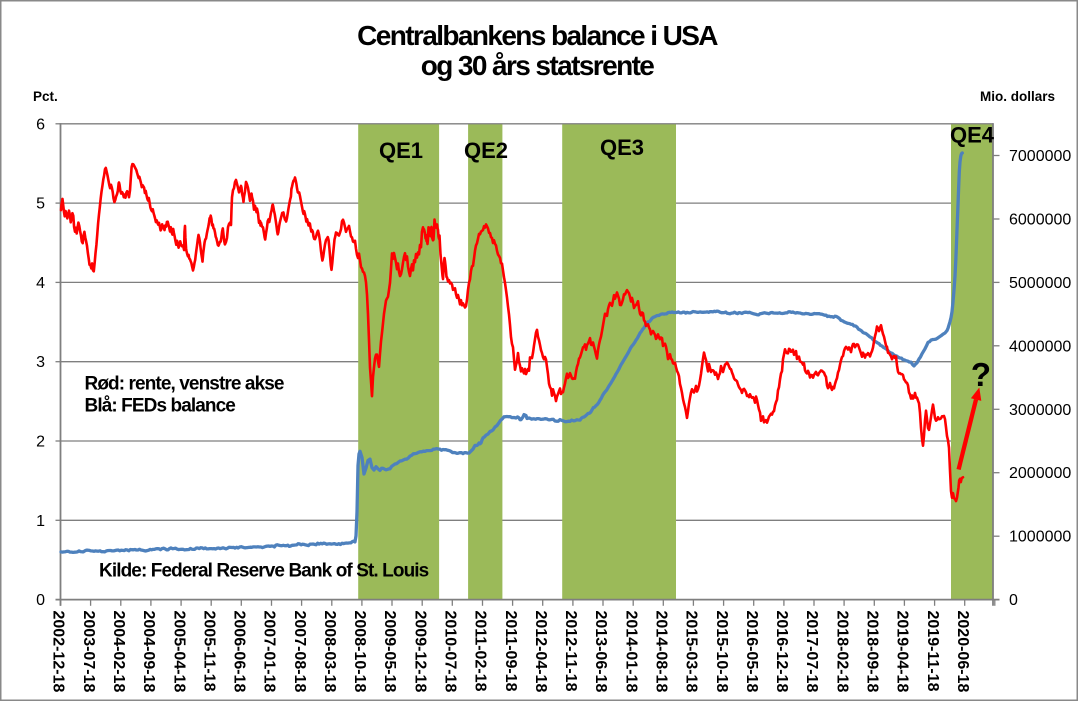  I want to click on svg-text: 5000000, so click(1040, 283).